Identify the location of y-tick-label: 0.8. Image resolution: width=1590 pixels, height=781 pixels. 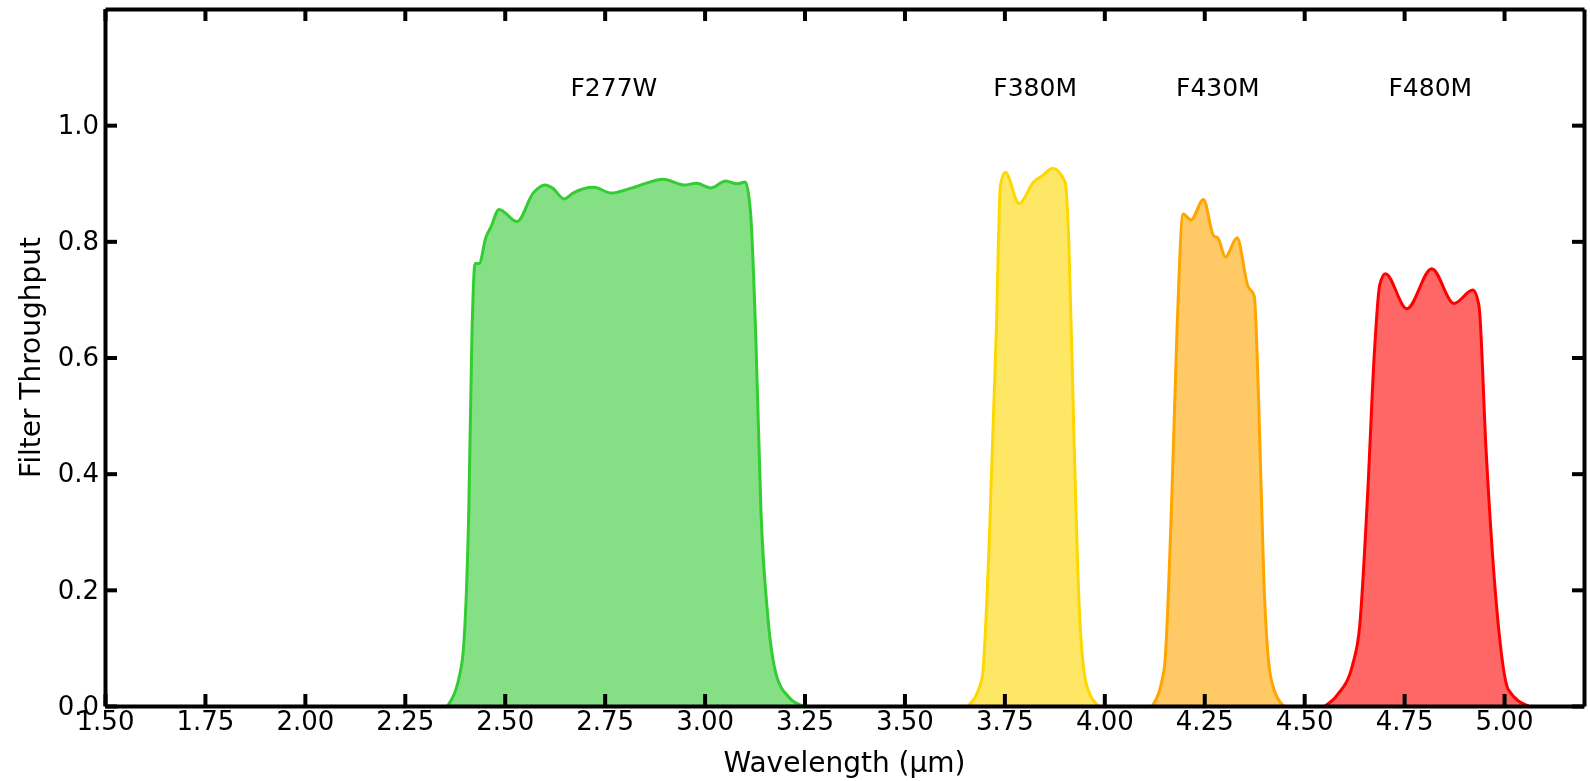
(78, 241).